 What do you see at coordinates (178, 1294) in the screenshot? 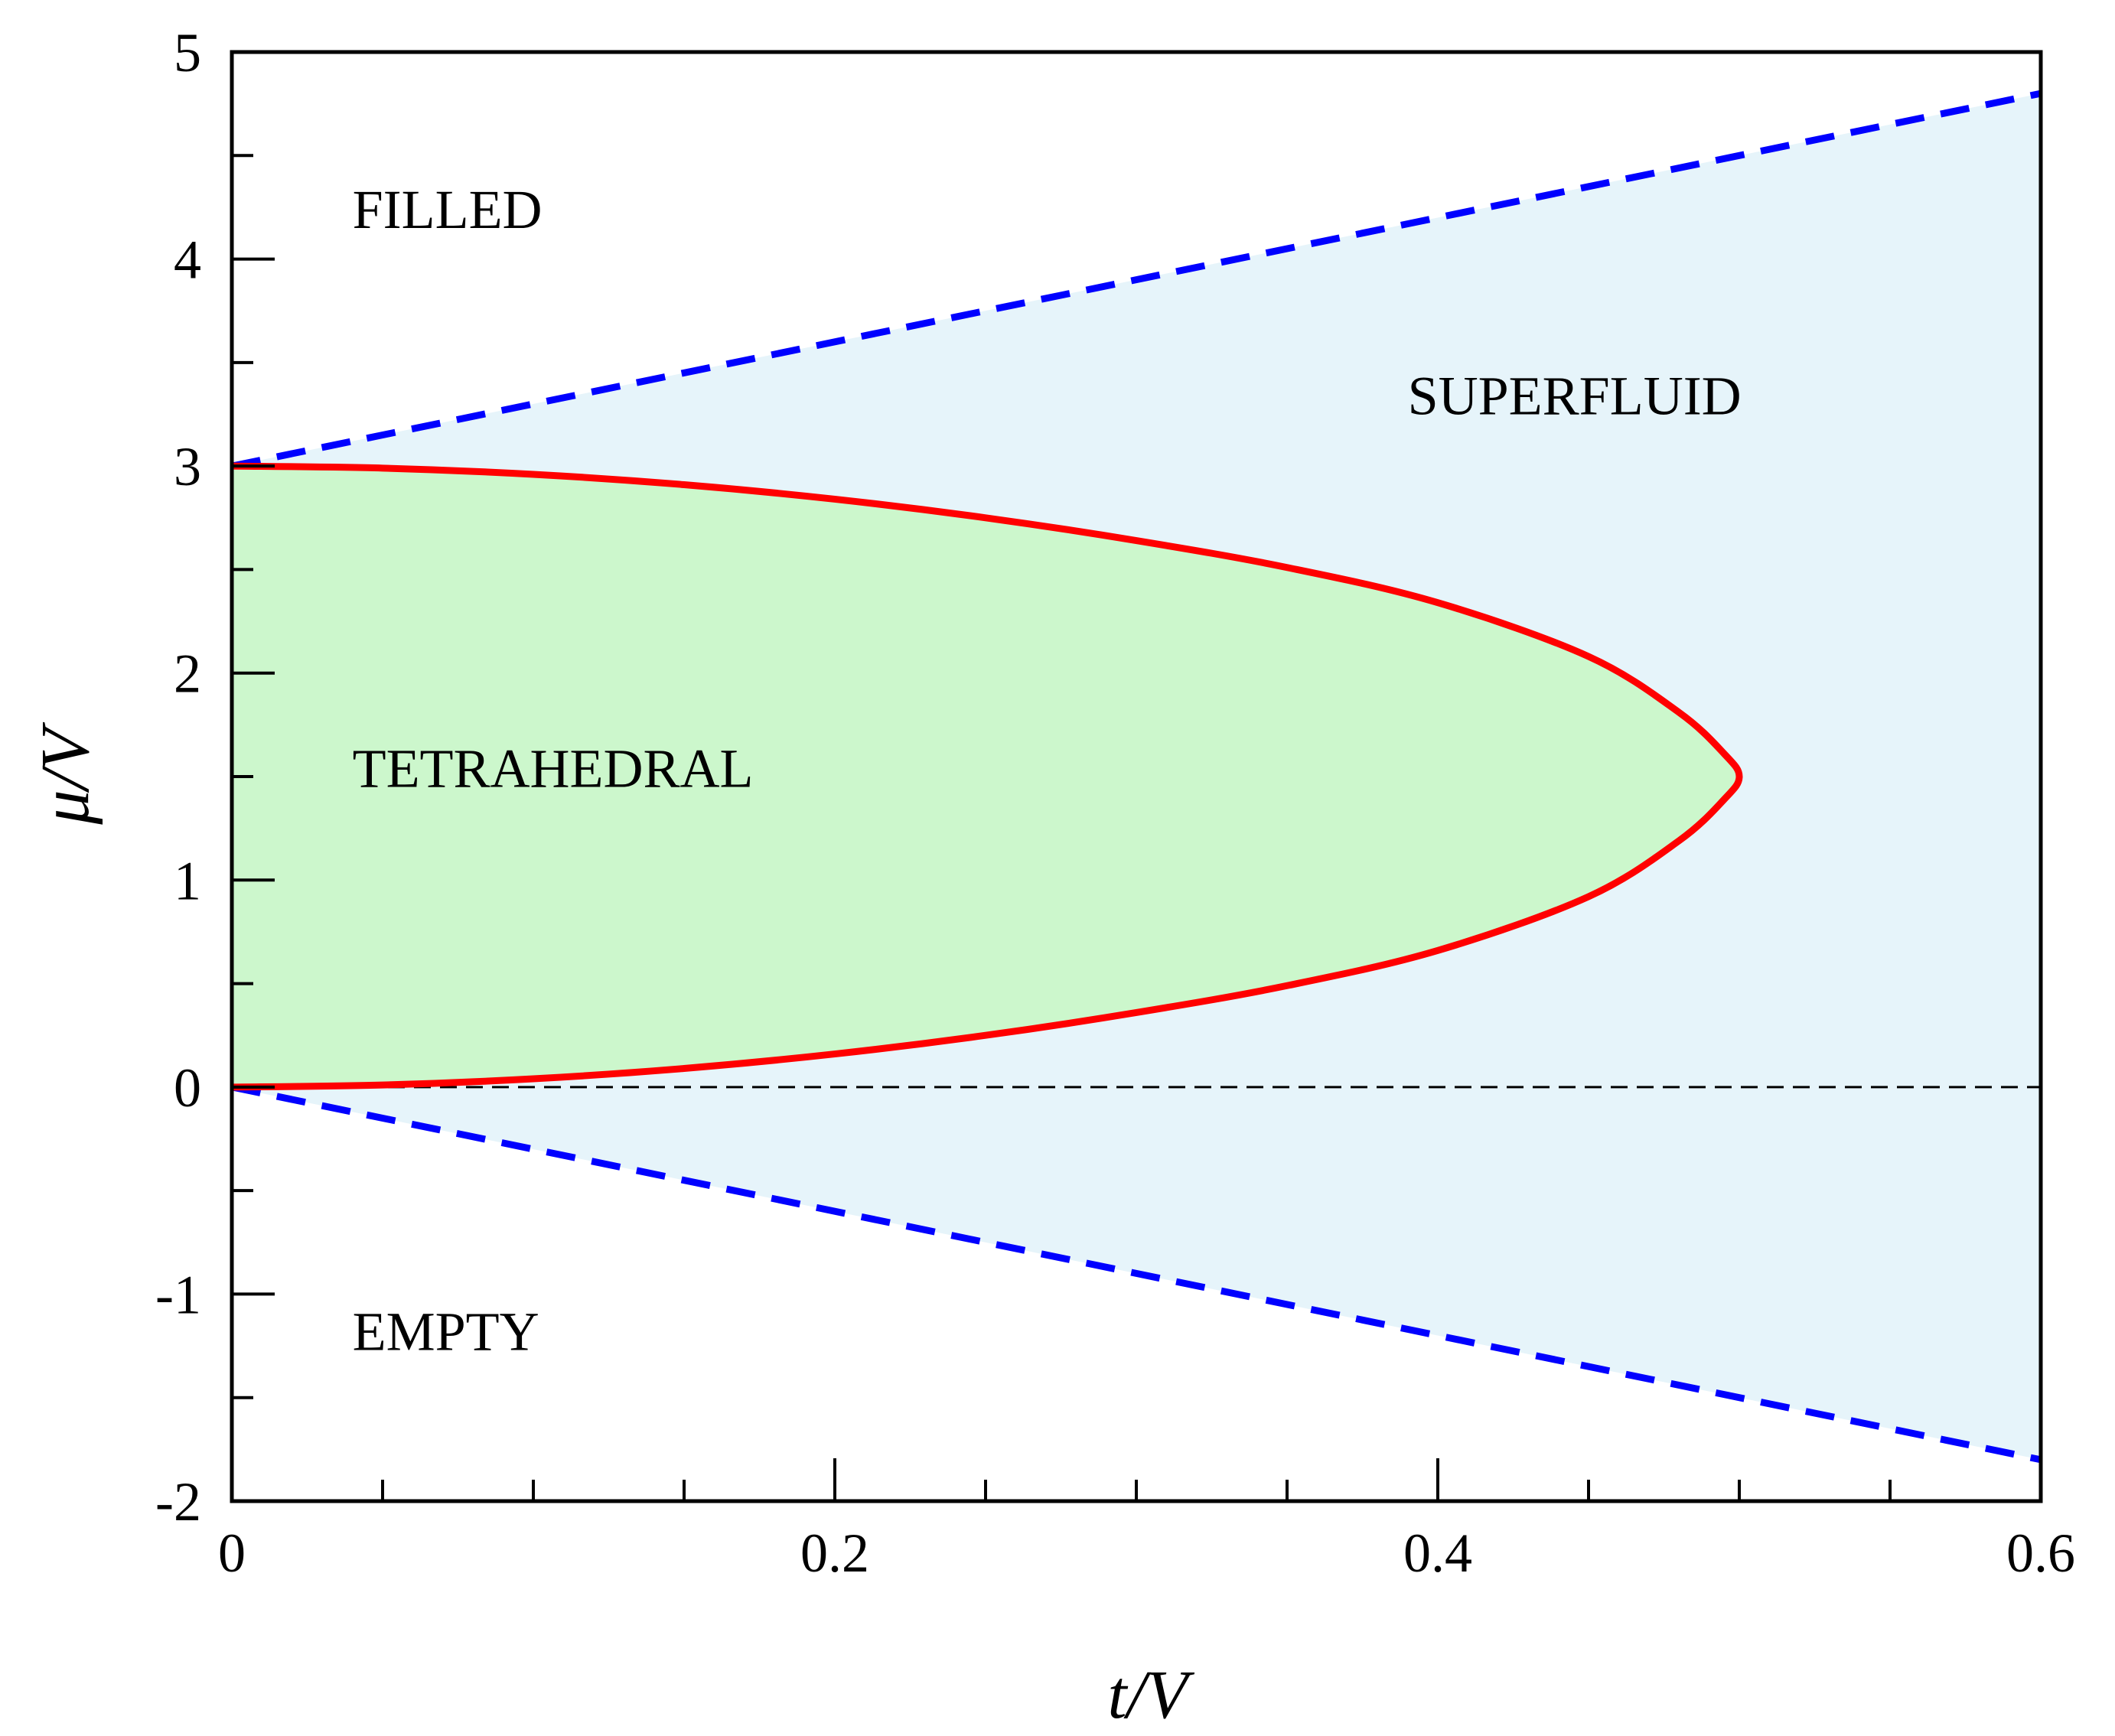
I see `y-tick-label: -1` at bounding box center [178, 1294].